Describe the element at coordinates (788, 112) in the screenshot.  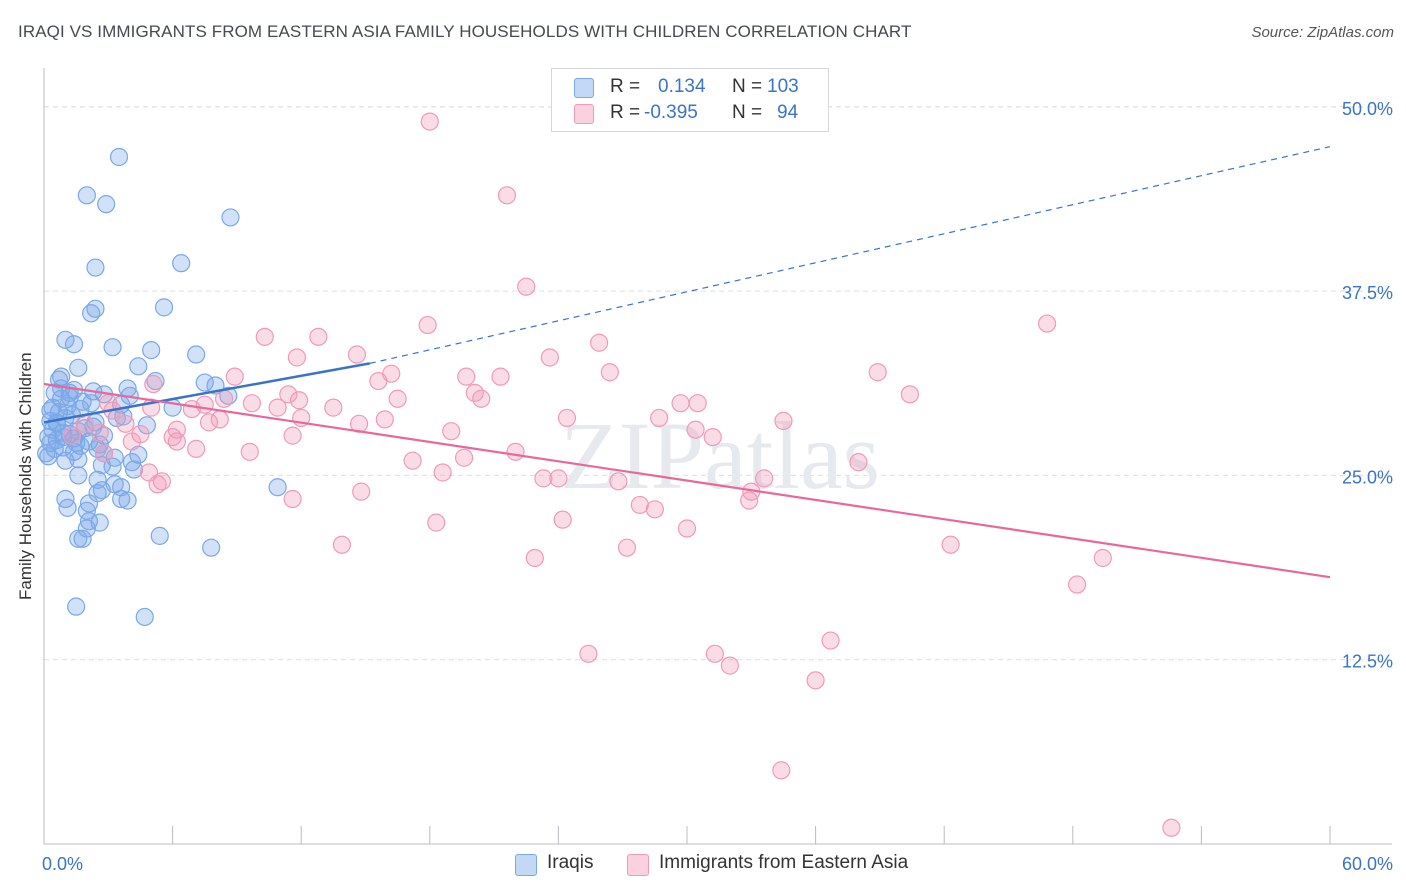
I see `legend-n-value: 94` at that location.